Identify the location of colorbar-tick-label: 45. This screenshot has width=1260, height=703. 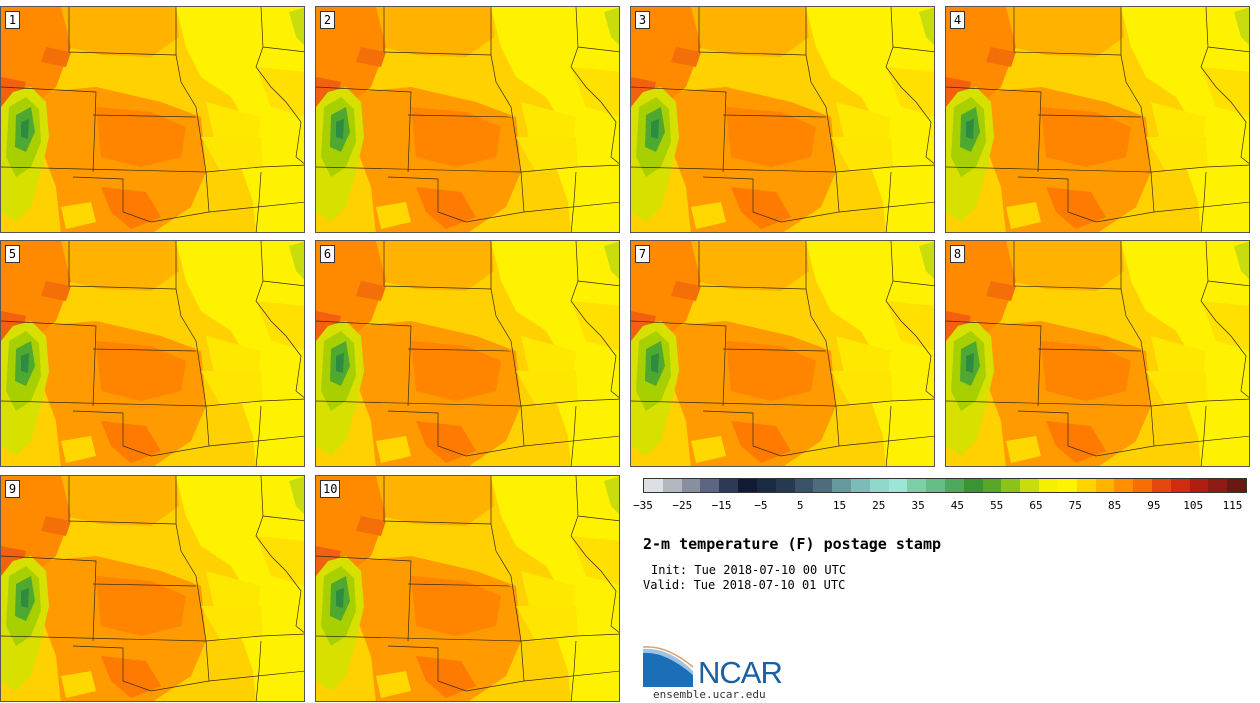
(957, 505).